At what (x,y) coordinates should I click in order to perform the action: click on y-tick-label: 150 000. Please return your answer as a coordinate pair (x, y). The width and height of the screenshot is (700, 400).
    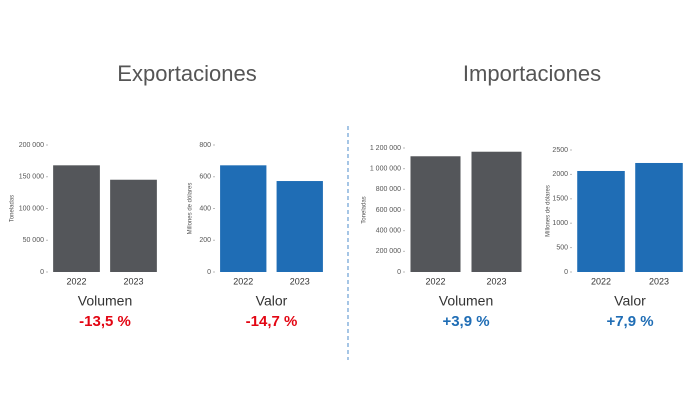
    Looking at the image, I should click on (31, 177).